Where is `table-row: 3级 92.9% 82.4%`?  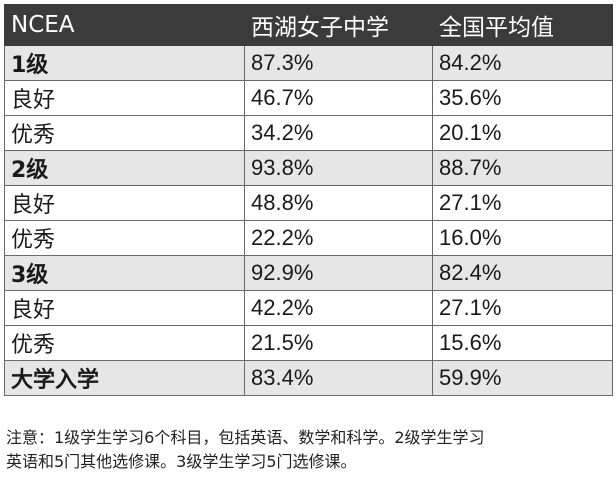
table-row: 3级 92.9% 82.4% is located at coordinates (308, 273).